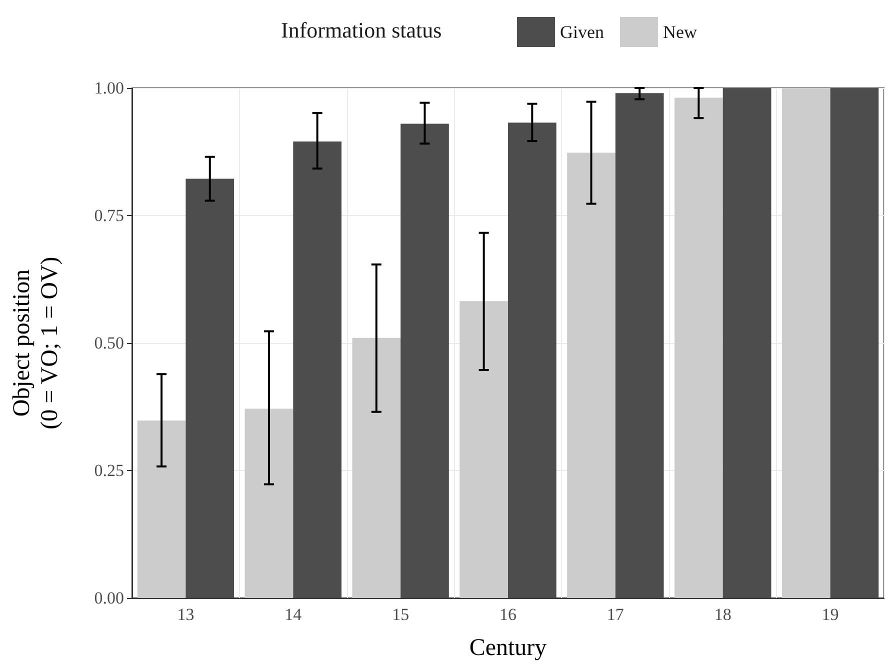 The image size is (886, 665). What do you see at coordinates (582, 32) in the screenshot?
I see `legend-label: Given` at bounding box center [582, 32].